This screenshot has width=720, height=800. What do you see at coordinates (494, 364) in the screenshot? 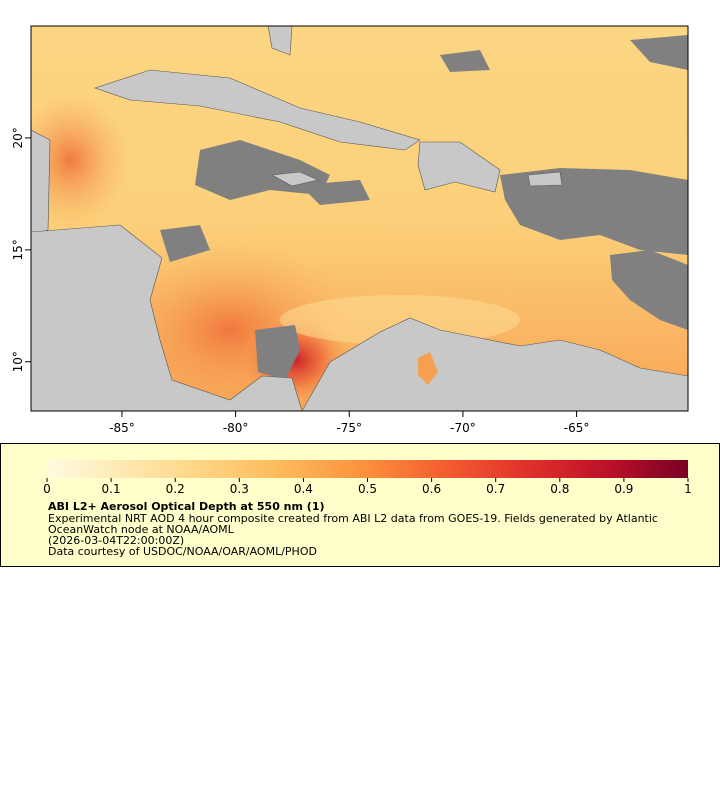
I see `south-america` at bounding box center [494, 364].